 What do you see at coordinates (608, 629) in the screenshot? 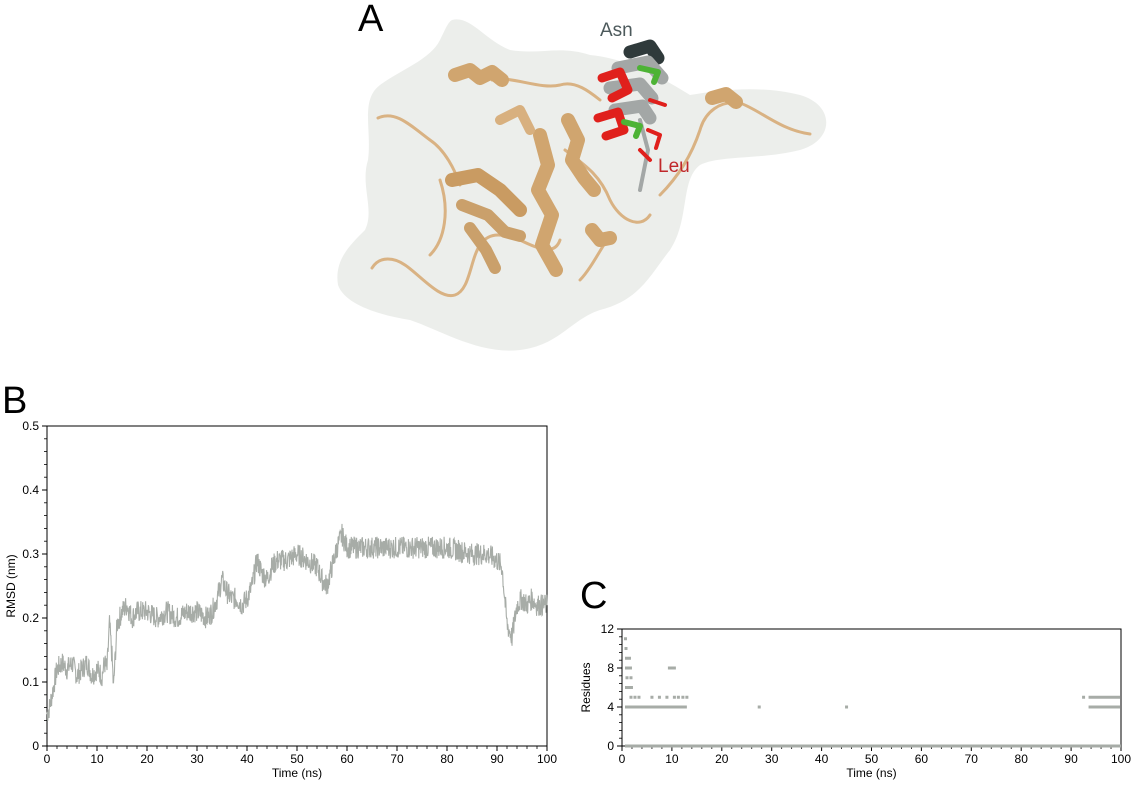
I see `y-tick-label: 12` at bounding box center [608, 629].